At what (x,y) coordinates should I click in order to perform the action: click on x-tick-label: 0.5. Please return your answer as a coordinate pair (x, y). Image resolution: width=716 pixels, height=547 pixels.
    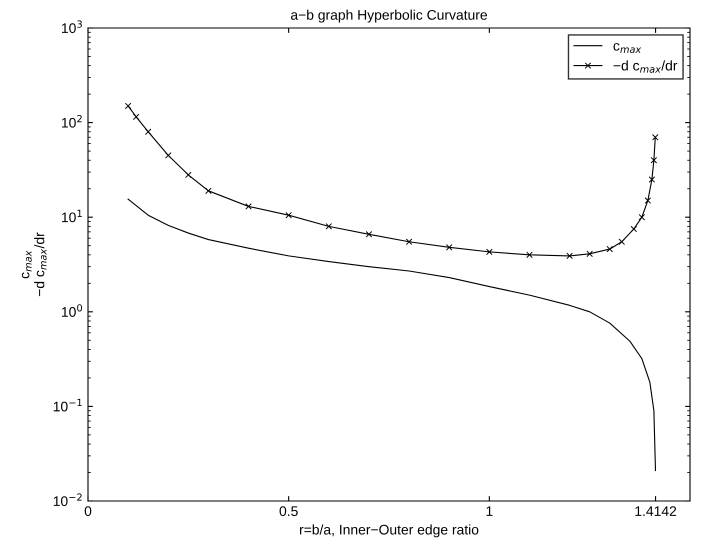
    Looking at the image, I should click on (289, 511).